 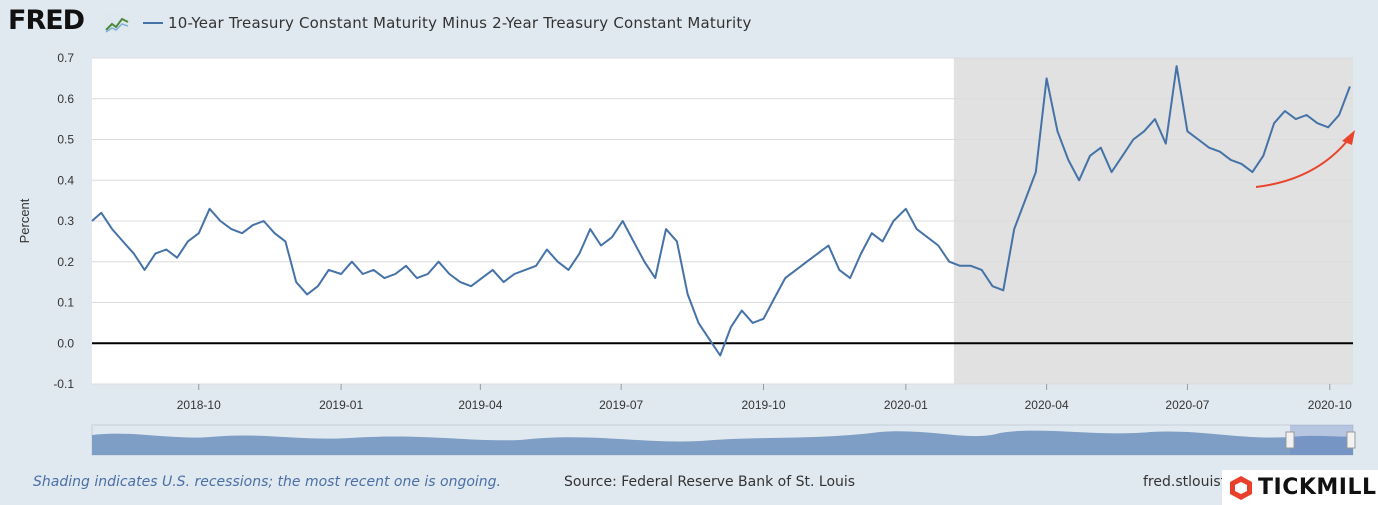 What do you see at coordinates (1290, 440) in the screenshot?
I see `navigator-left-handle` at bounding box center [1290, 440].